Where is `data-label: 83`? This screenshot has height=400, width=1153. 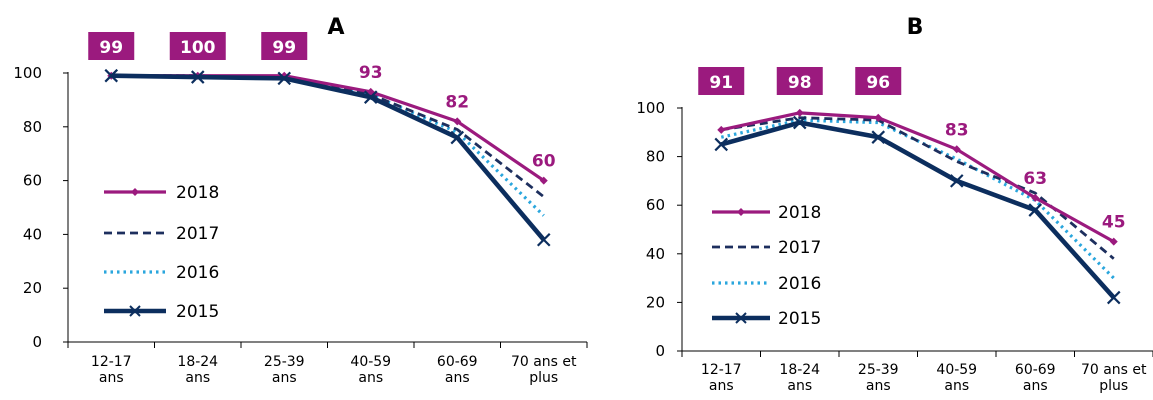
data-label: 83 is located at coordinates (957, 130).